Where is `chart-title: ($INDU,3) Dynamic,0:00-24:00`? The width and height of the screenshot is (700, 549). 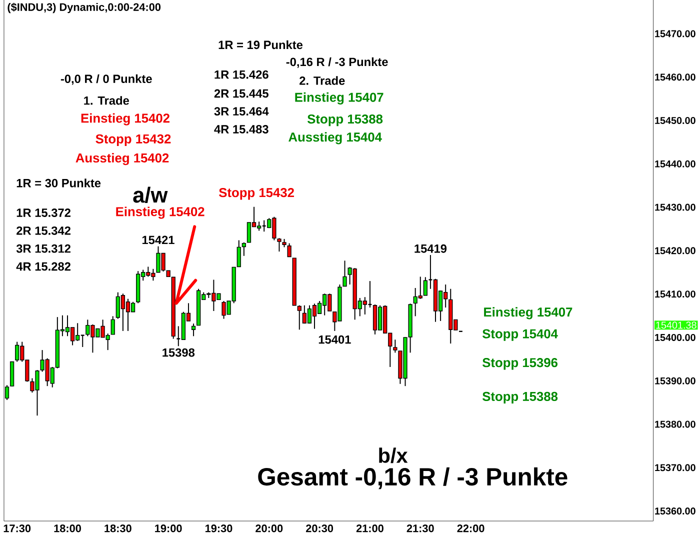
chart-title: ($INDU,3) Dynamic,0:00-24:00 is located at coordinates (84, 8).